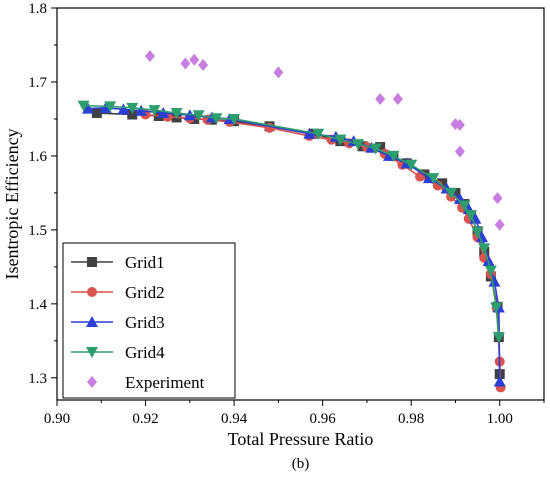  I want to click on y-tick-label: 1.5, so click(37, 231).